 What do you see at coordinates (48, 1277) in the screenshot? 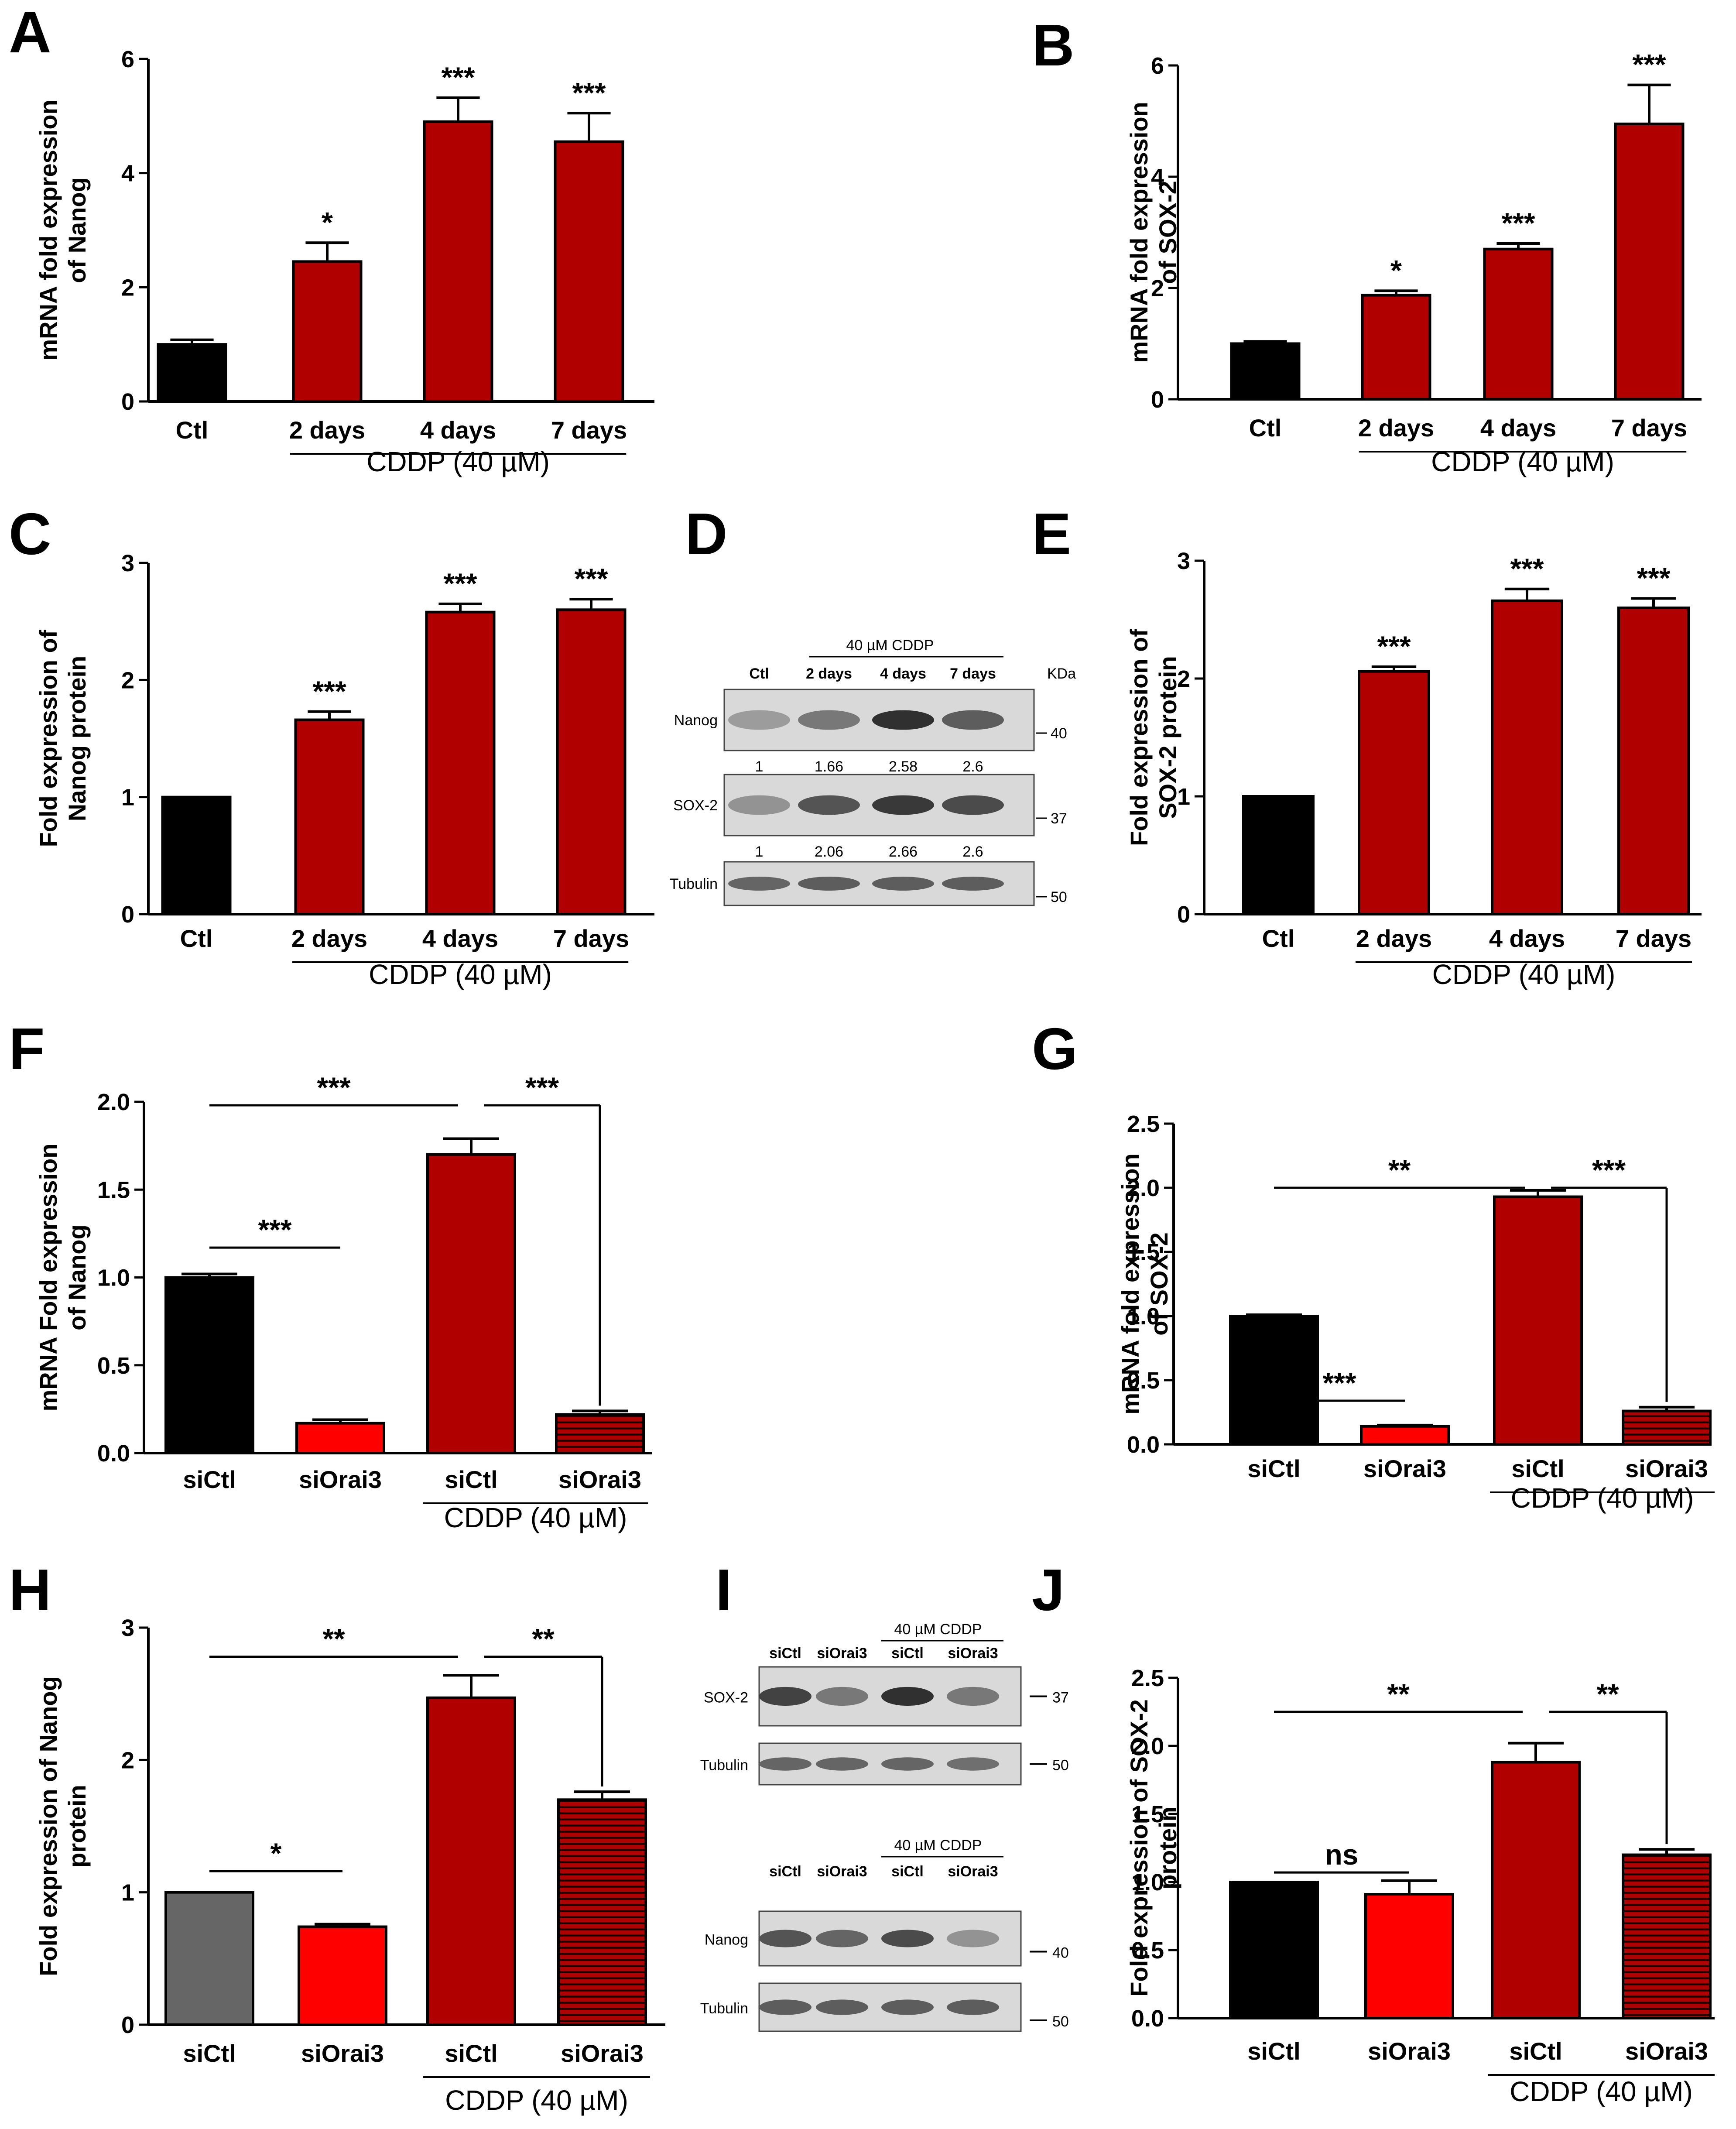
I see `y-axis-label-line: mRNA Fold expression` at bounding box center [48, 1277].